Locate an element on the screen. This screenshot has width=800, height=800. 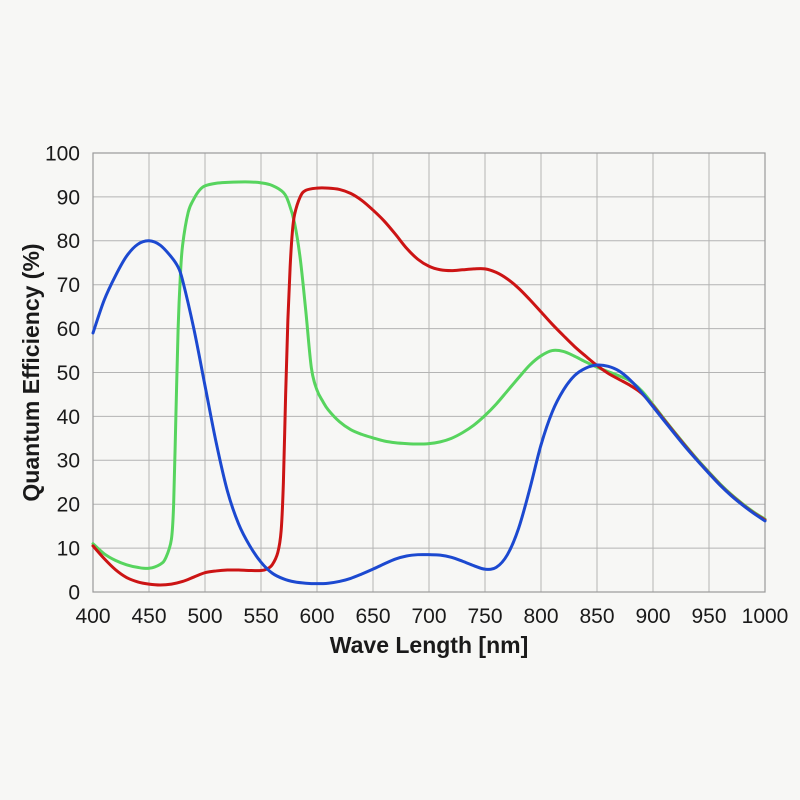
x-tick-label: 450 is located at coordinates (148, 616).